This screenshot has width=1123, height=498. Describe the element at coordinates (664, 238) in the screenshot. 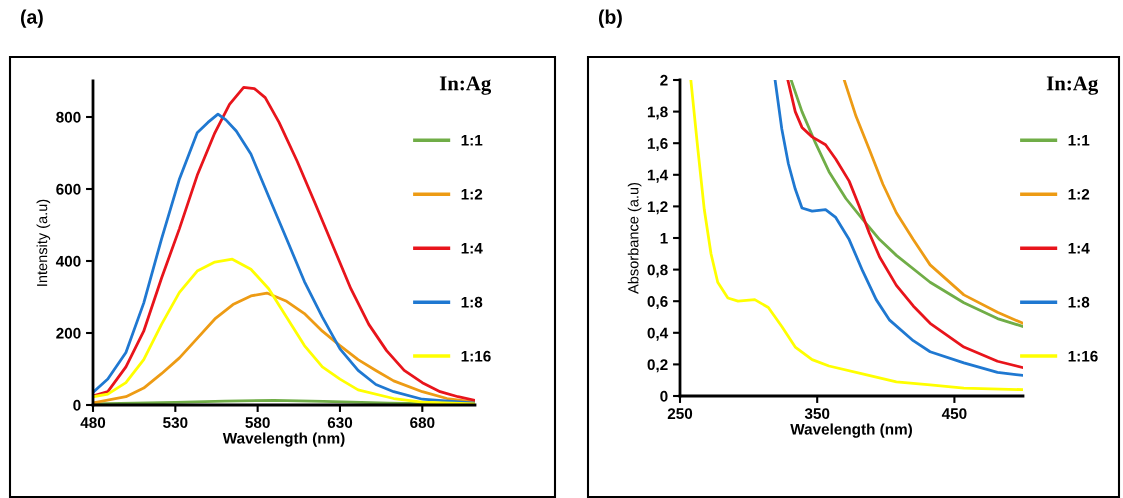

I see `y-tick-label: 1` at that location.